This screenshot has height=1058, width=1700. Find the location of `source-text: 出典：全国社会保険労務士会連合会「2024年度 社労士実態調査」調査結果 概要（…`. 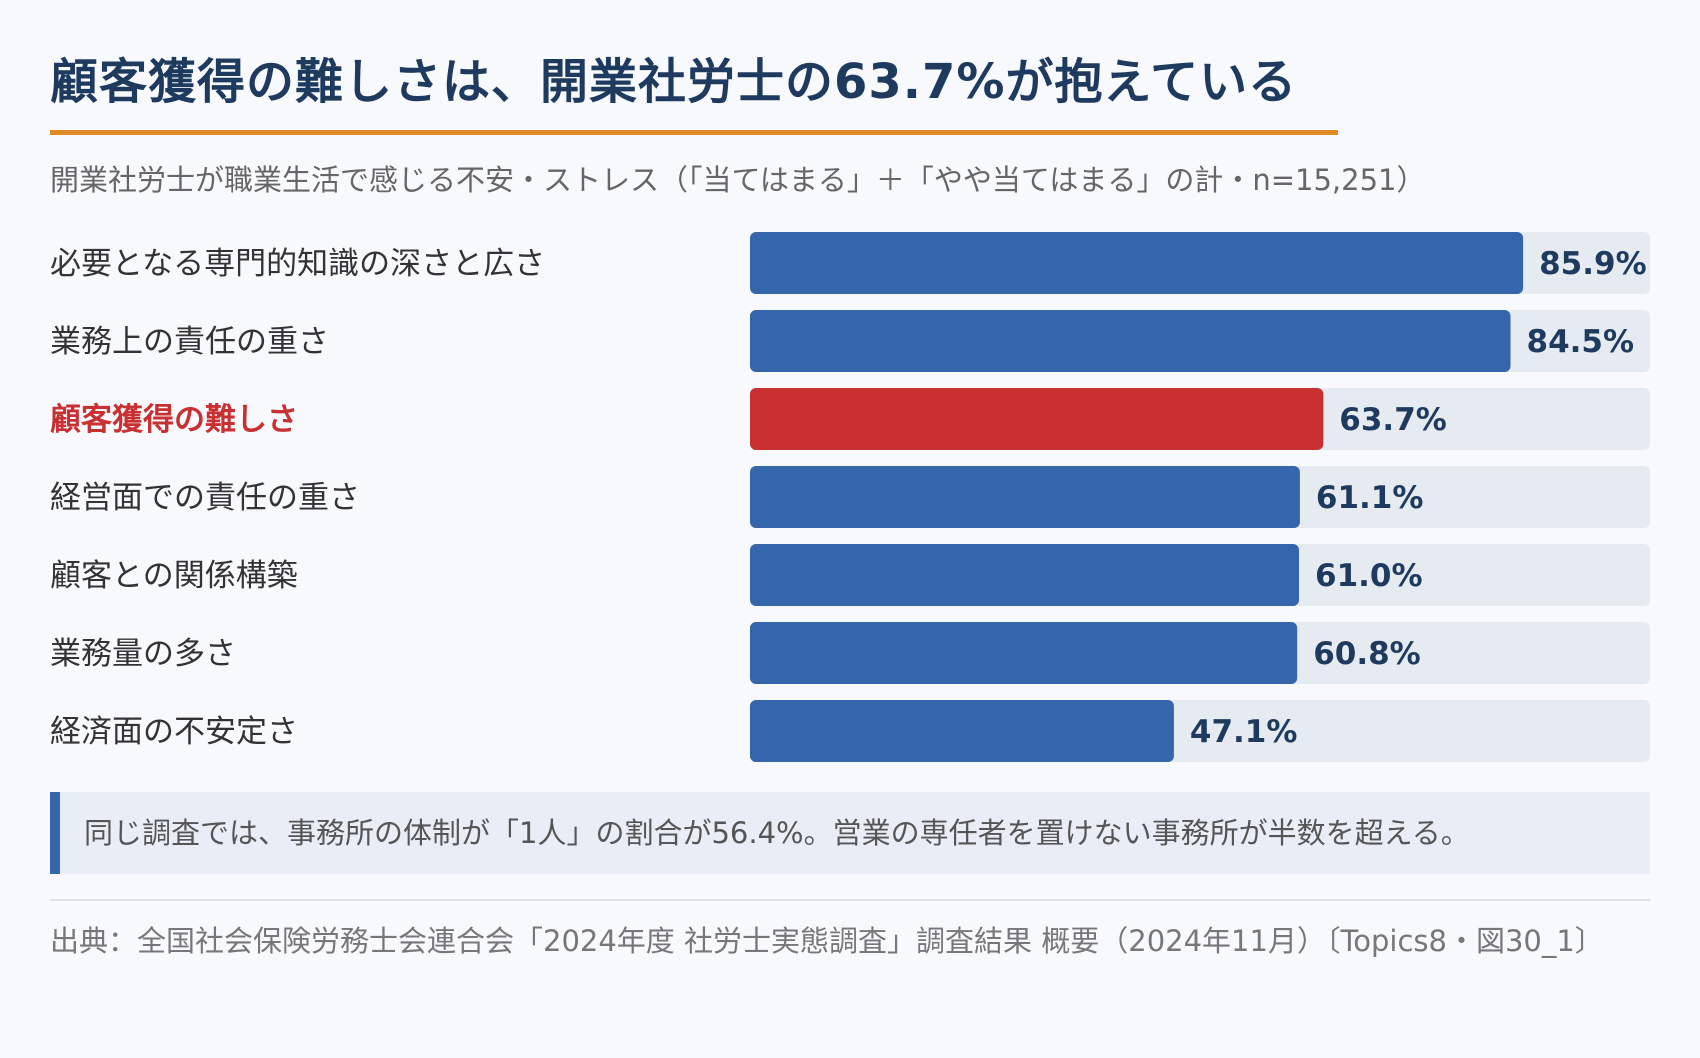

source-text: 出典：全国社会保険労務士会連合会「2024年度 社労士実態調査」調査結果 概要（… is located at coordinates (827, 941).